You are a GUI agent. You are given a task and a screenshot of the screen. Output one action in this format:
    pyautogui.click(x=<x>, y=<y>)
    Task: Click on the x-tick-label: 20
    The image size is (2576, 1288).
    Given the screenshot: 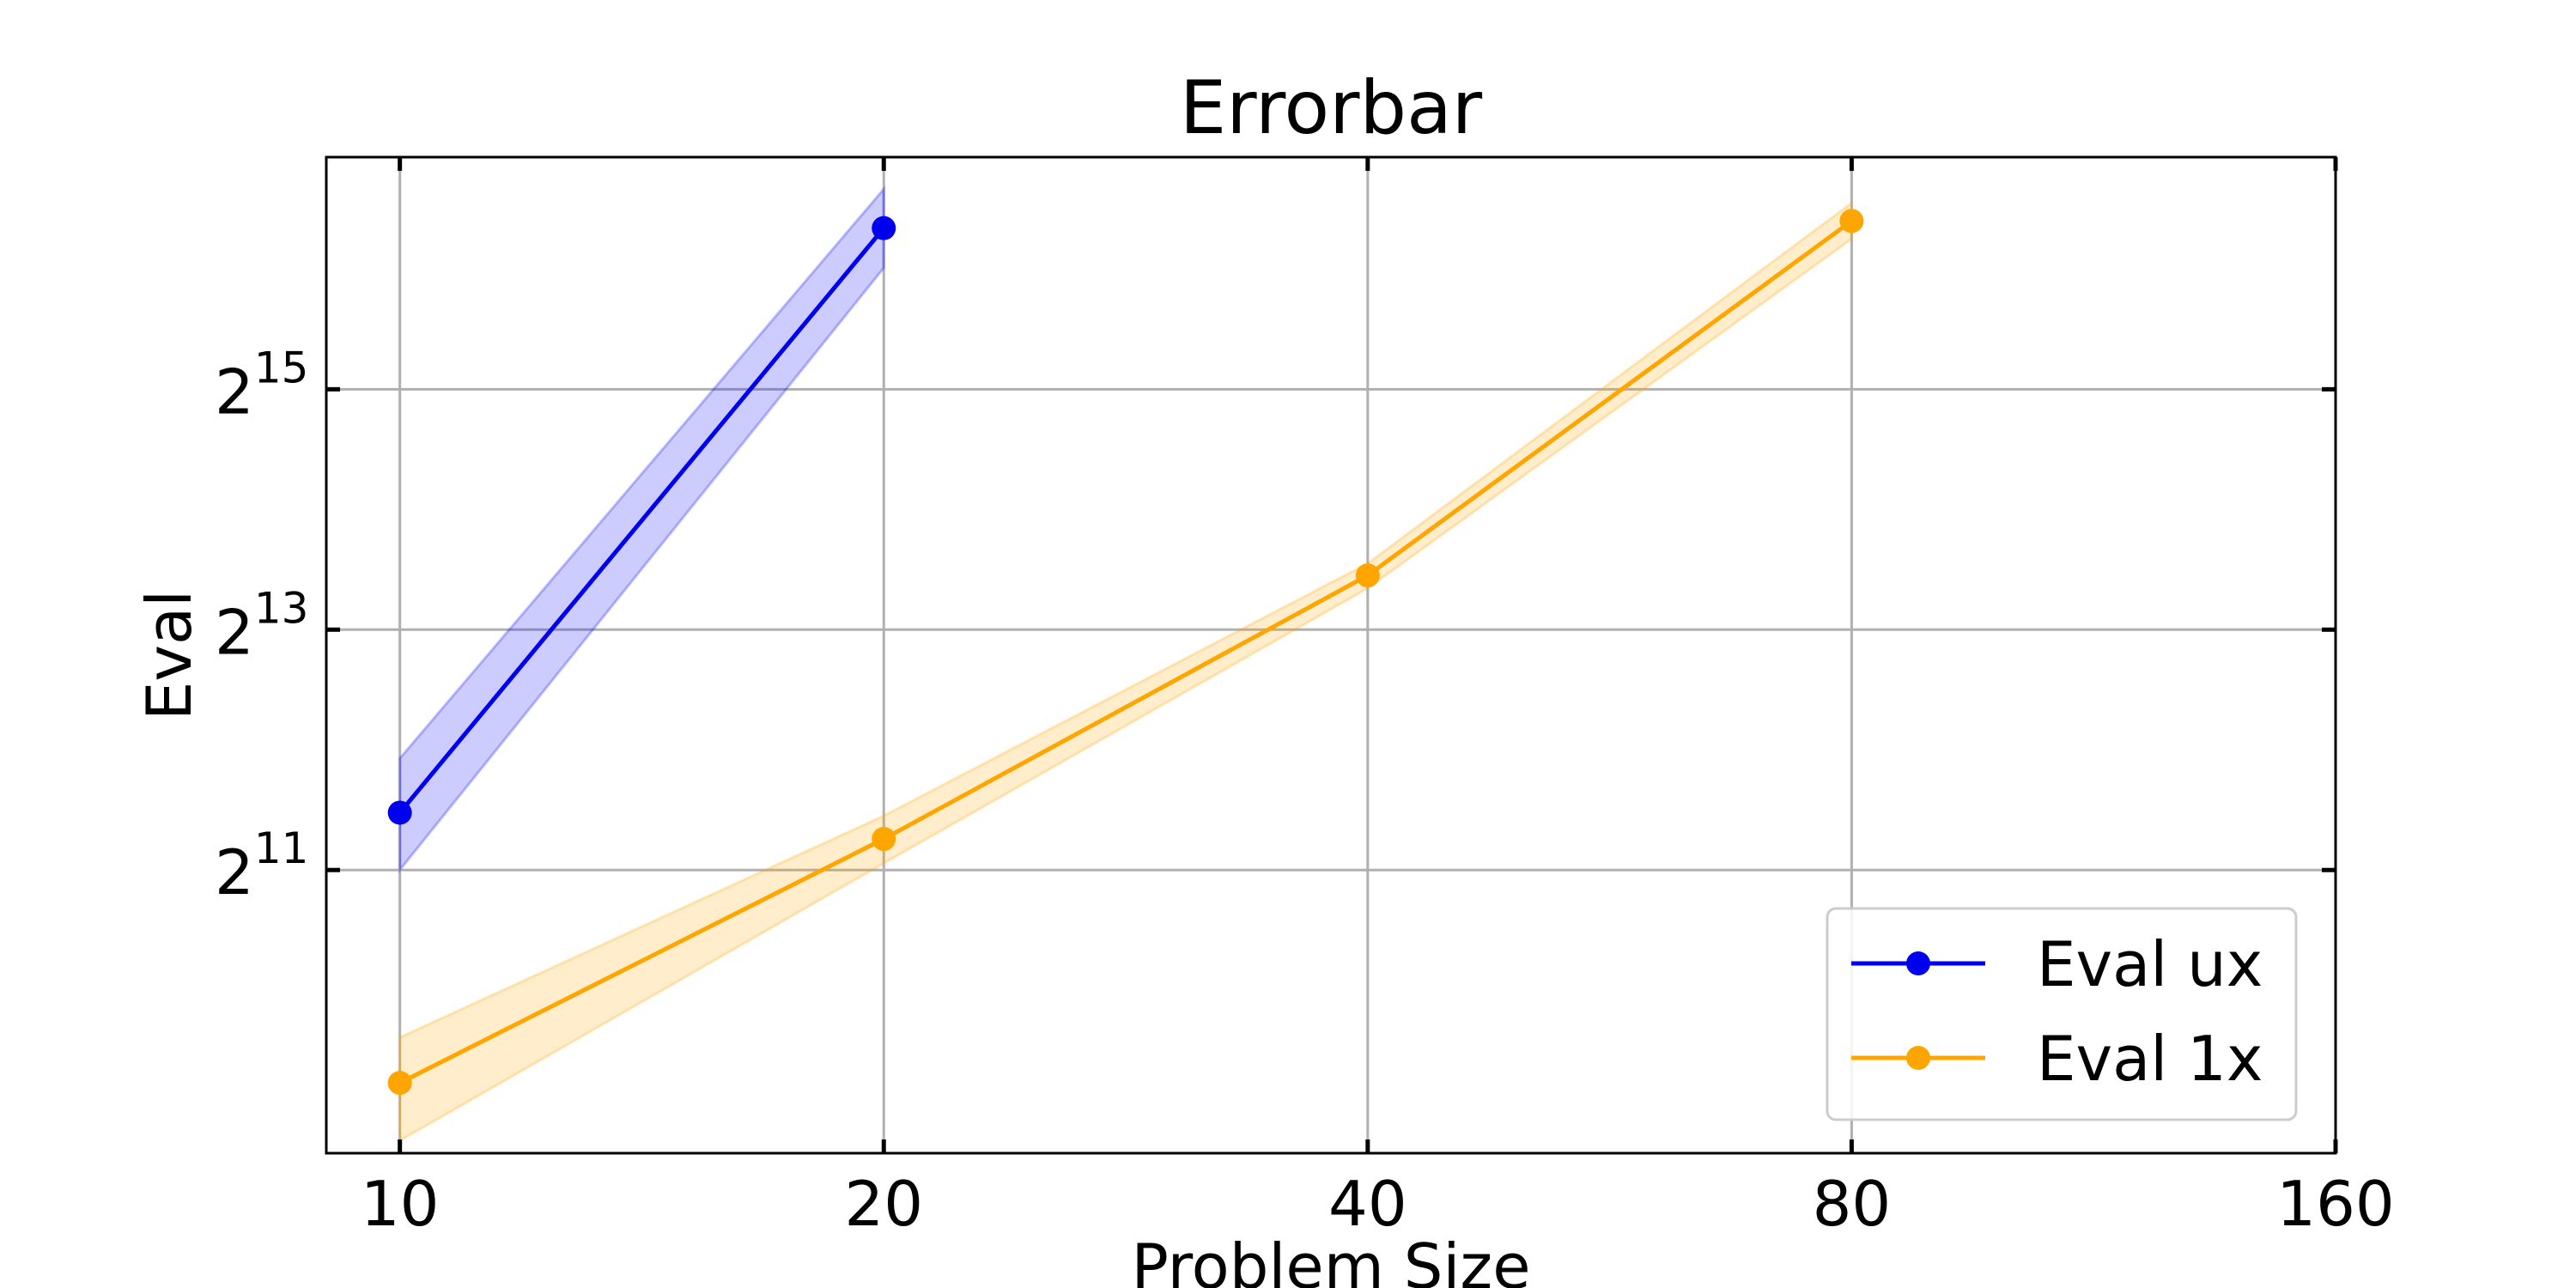 What is the action you would take?
    pyautogui.click(x=884, y=1204)
    